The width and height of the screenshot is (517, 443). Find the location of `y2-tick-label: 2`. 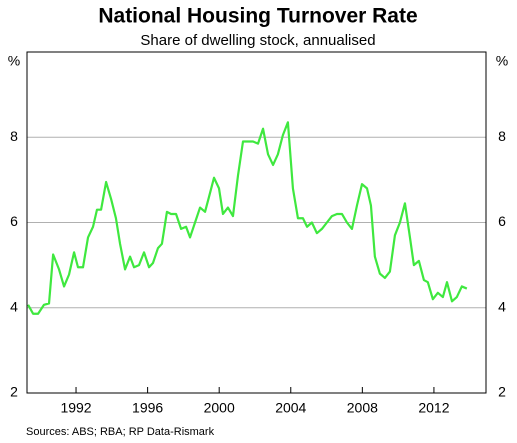

y2-tick-label: 2 is located at coordinates (502, 392).